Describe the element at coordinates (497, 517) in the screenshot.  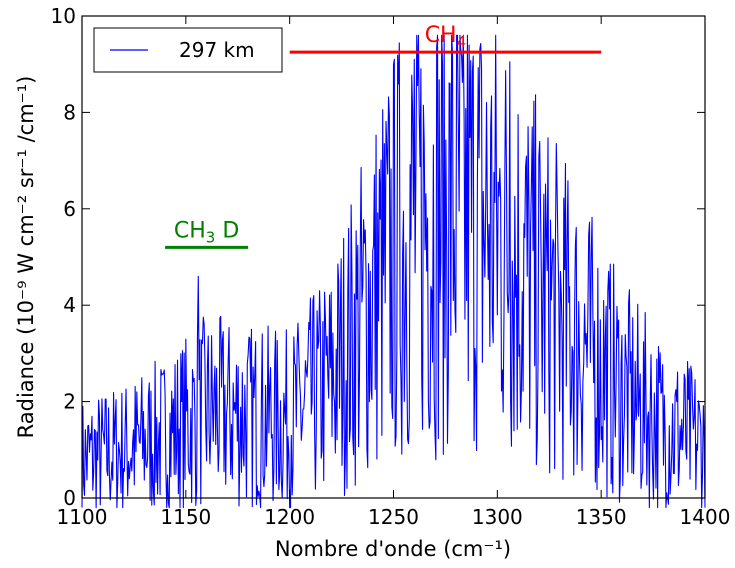
I see `x-tick-label: 1300` at that location.